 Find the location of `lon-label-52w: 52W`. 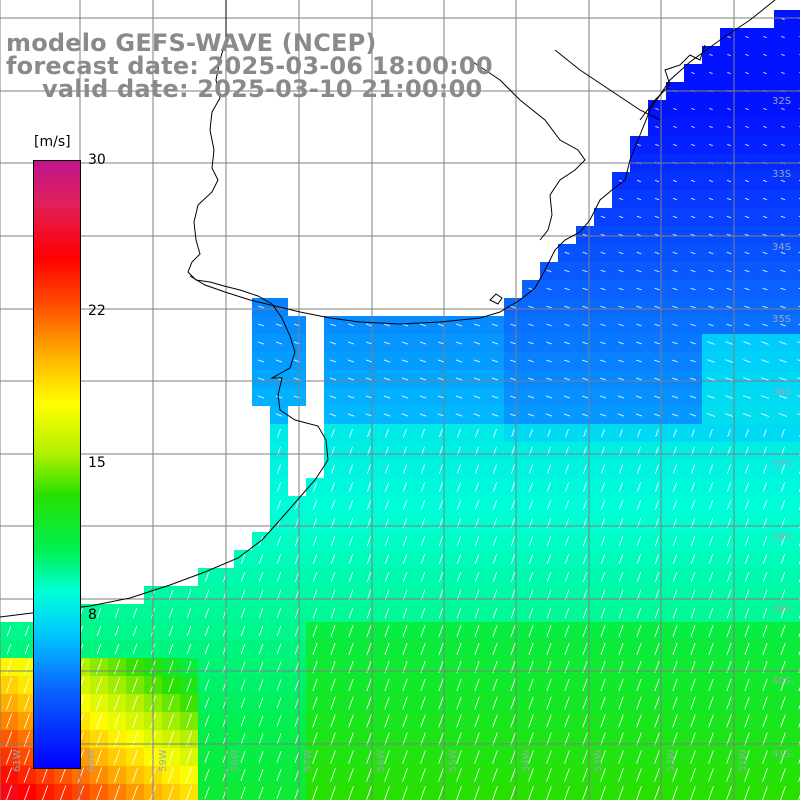

lon-label-52w: 52W is located at coordinates (671, 760).